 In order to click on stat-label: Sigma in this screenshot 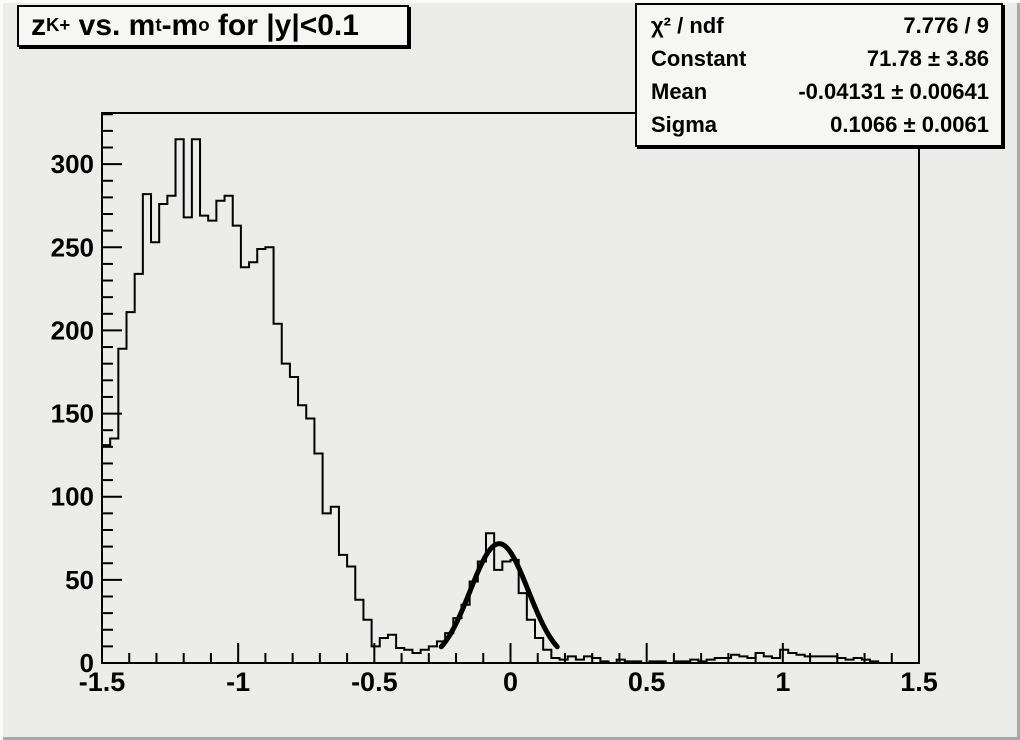, I will do `click(684, 124)`.